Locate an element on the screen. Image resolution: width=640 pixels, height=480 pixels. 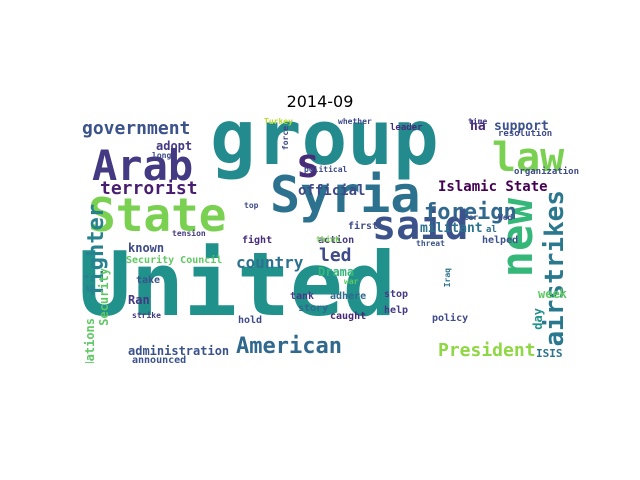
word-united: United is located at coordinates (238, 284).